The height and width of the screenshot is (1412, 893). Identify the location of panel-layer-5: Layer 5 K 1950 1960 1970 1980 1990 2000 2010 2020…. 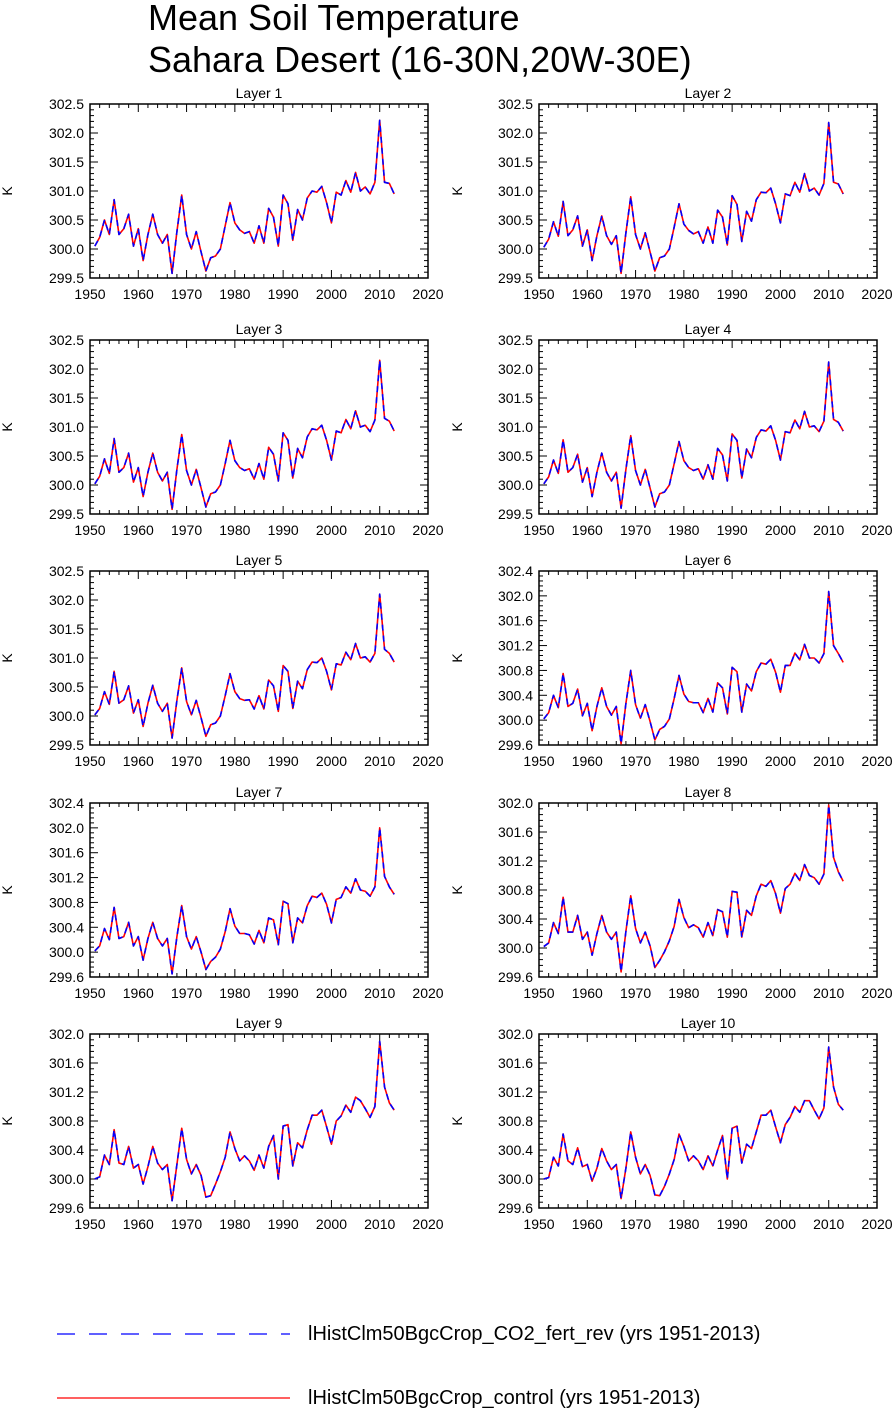
(222, 660).